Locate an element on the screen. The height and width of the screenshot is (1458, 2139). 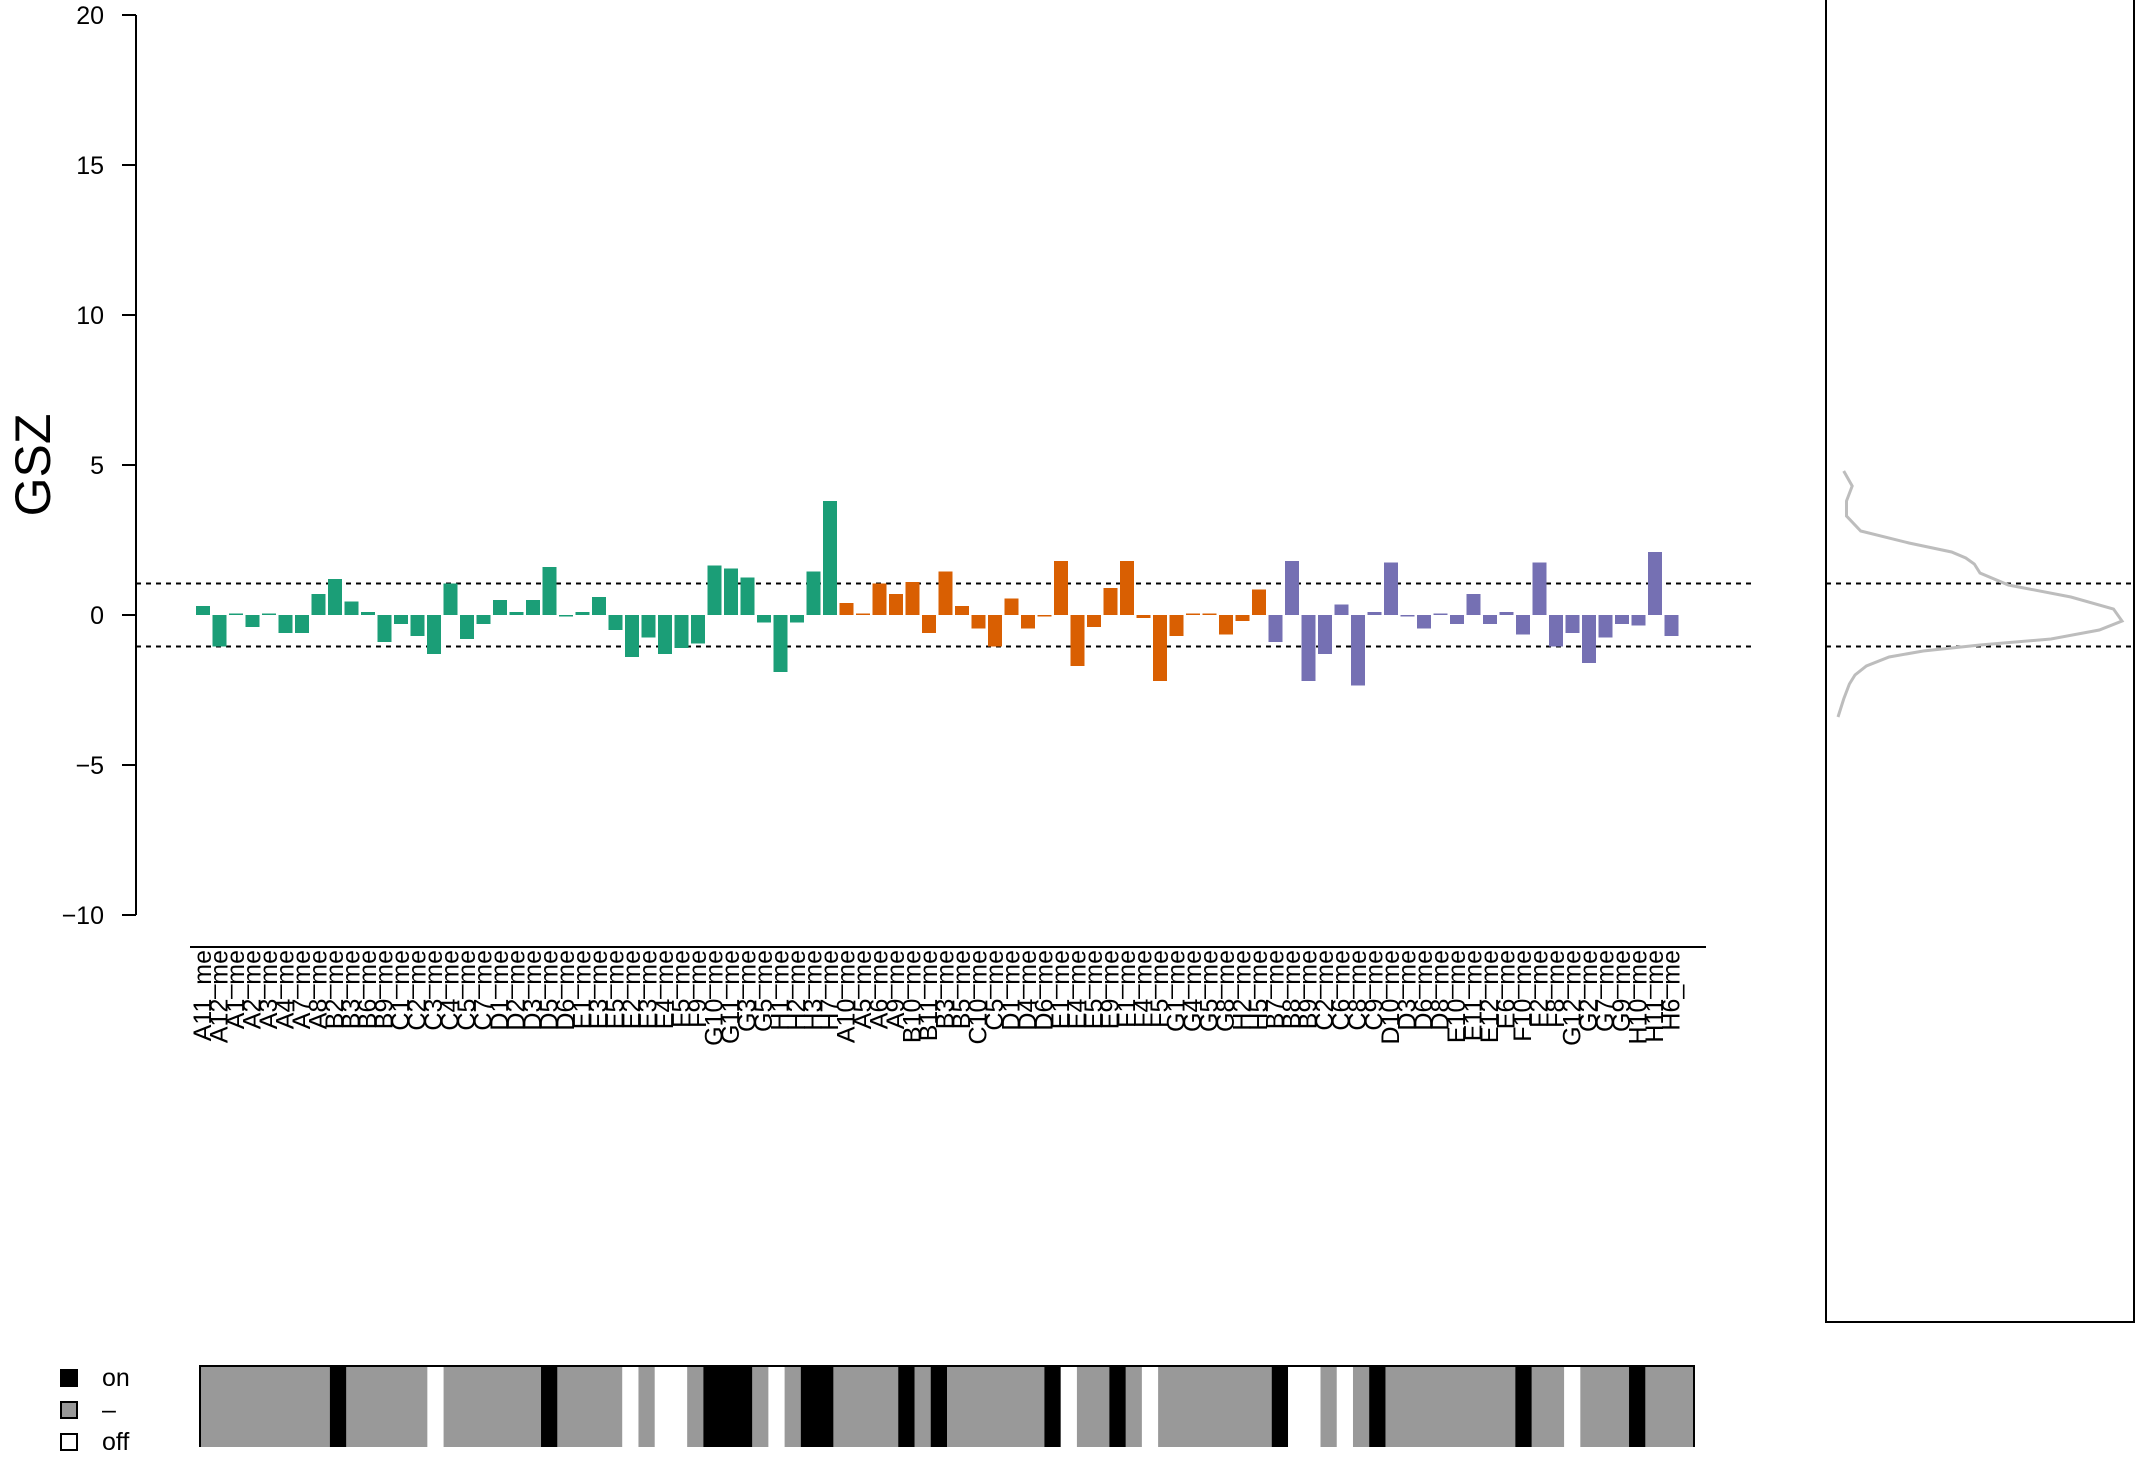
x-tick-label: C10_me is located at coordinates (979, 997).